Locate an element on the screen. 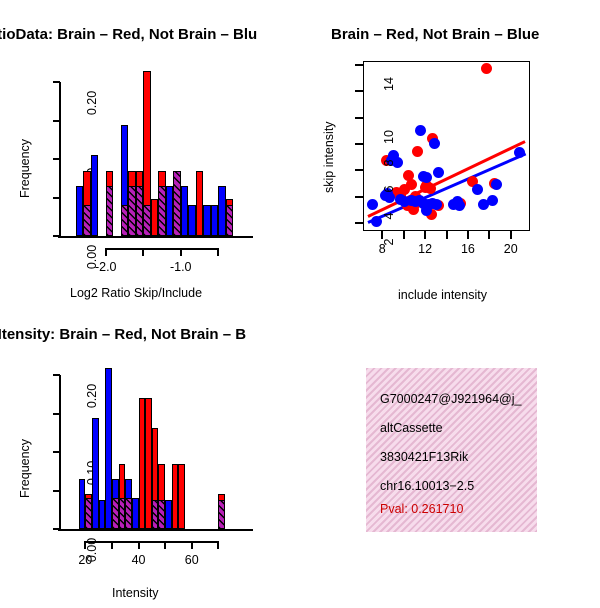 This screenshot has width=600, height=608. x-axis-tick-label: -1.0 is located at coordinates (180, 267).